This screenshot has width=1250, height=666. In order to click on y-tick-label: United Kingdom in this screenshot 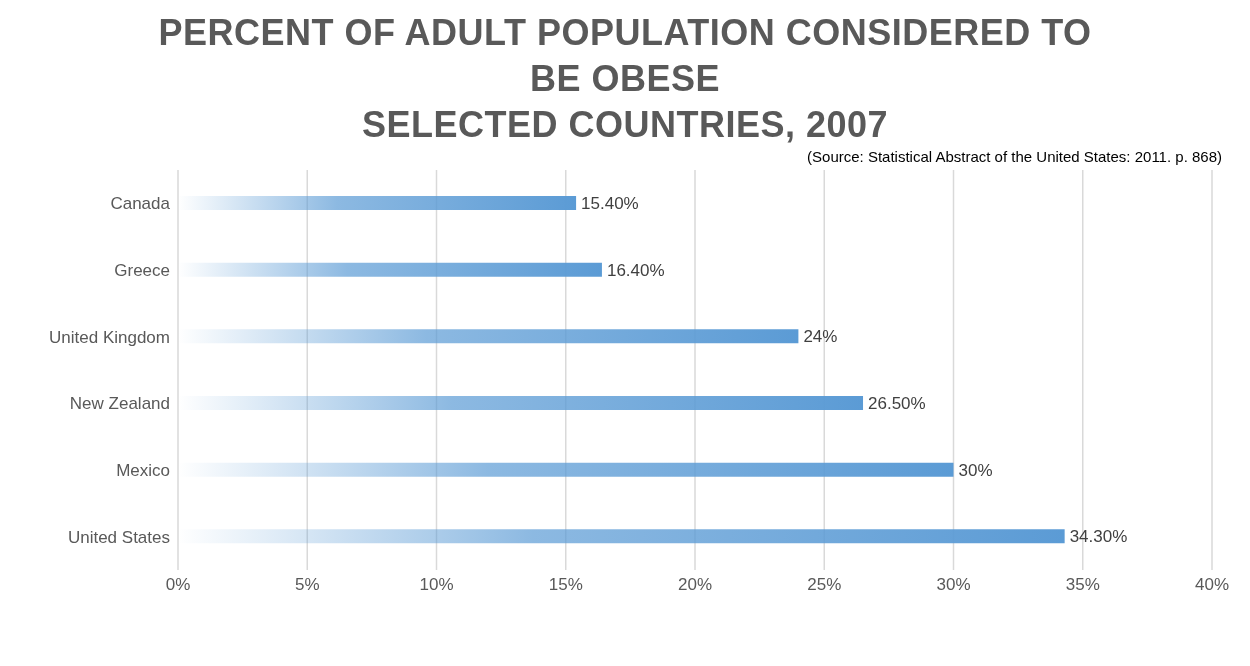, I will do `click(109, 337)`.